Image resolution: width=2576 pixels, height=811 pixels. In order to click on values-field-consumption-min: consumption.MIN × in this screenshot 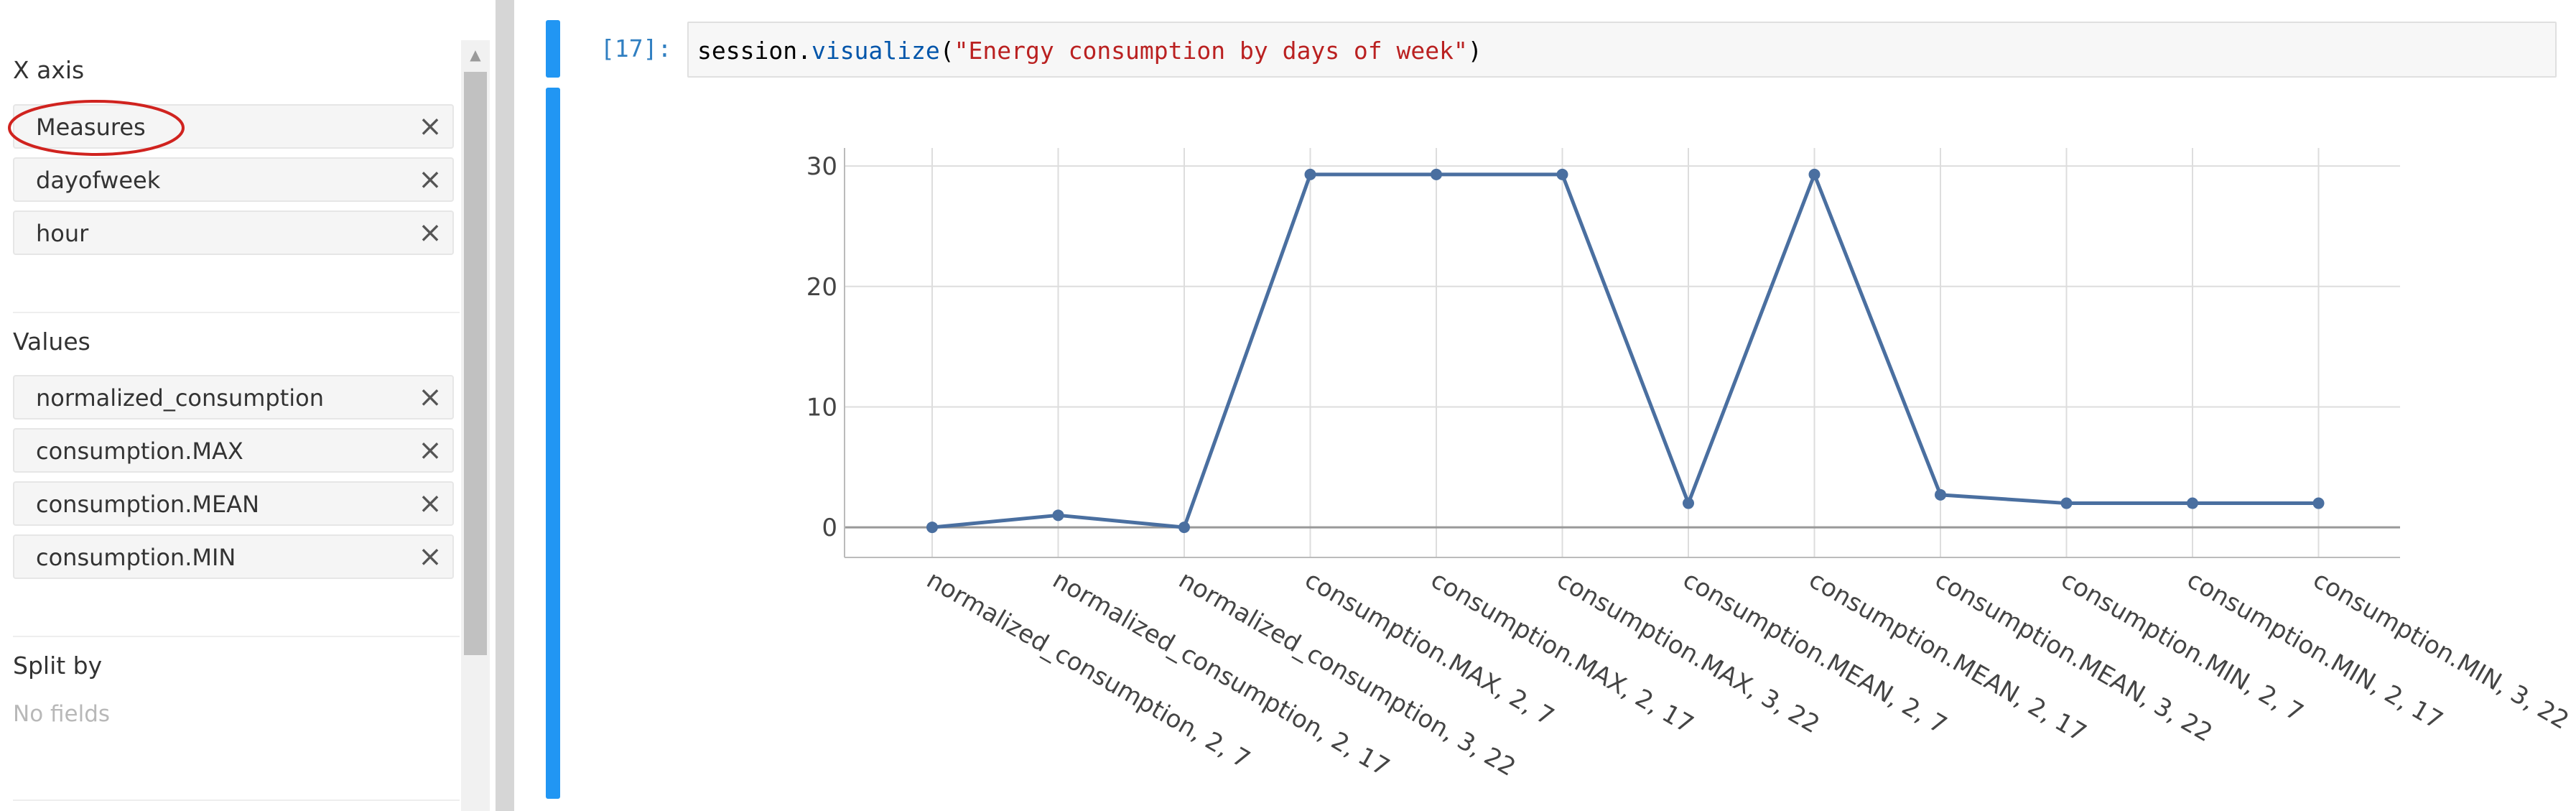, I will do `click(233, 556)`.